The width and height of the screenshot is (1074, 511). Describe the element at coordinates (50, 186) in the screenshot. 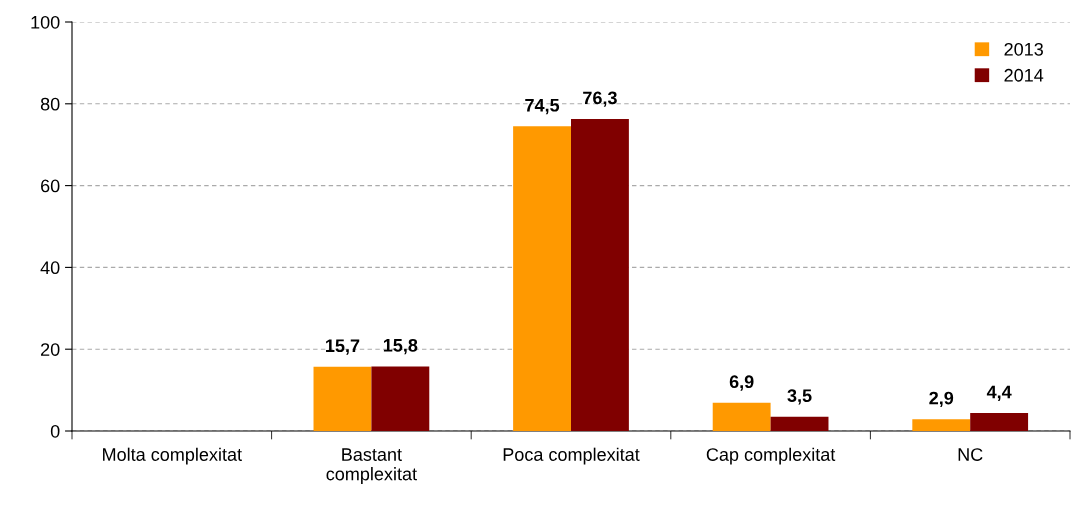

I see `y-tick-label: 60` at that location.